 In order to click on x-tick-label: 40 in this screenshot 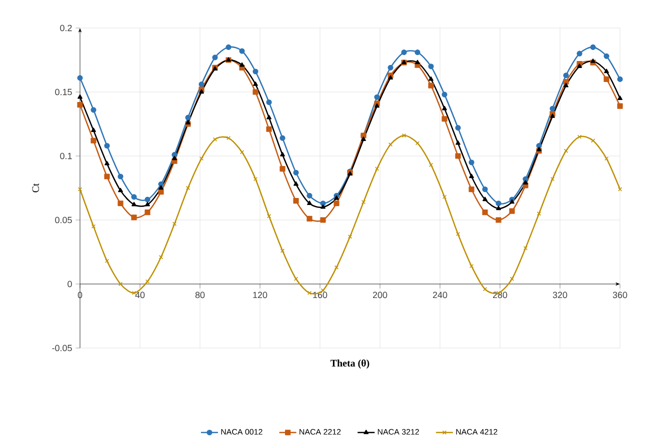, I will do `click(140, 295)`.